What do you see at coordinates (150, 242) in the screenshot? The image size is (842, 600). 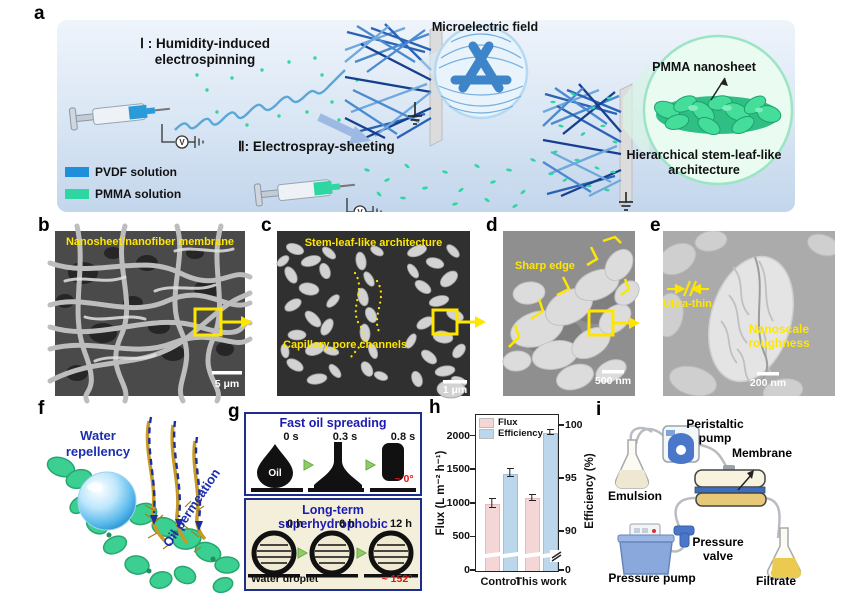 I see `panel-b-caption: Nanosheet/nanofiber membrane` at bounding box center [150, 242].